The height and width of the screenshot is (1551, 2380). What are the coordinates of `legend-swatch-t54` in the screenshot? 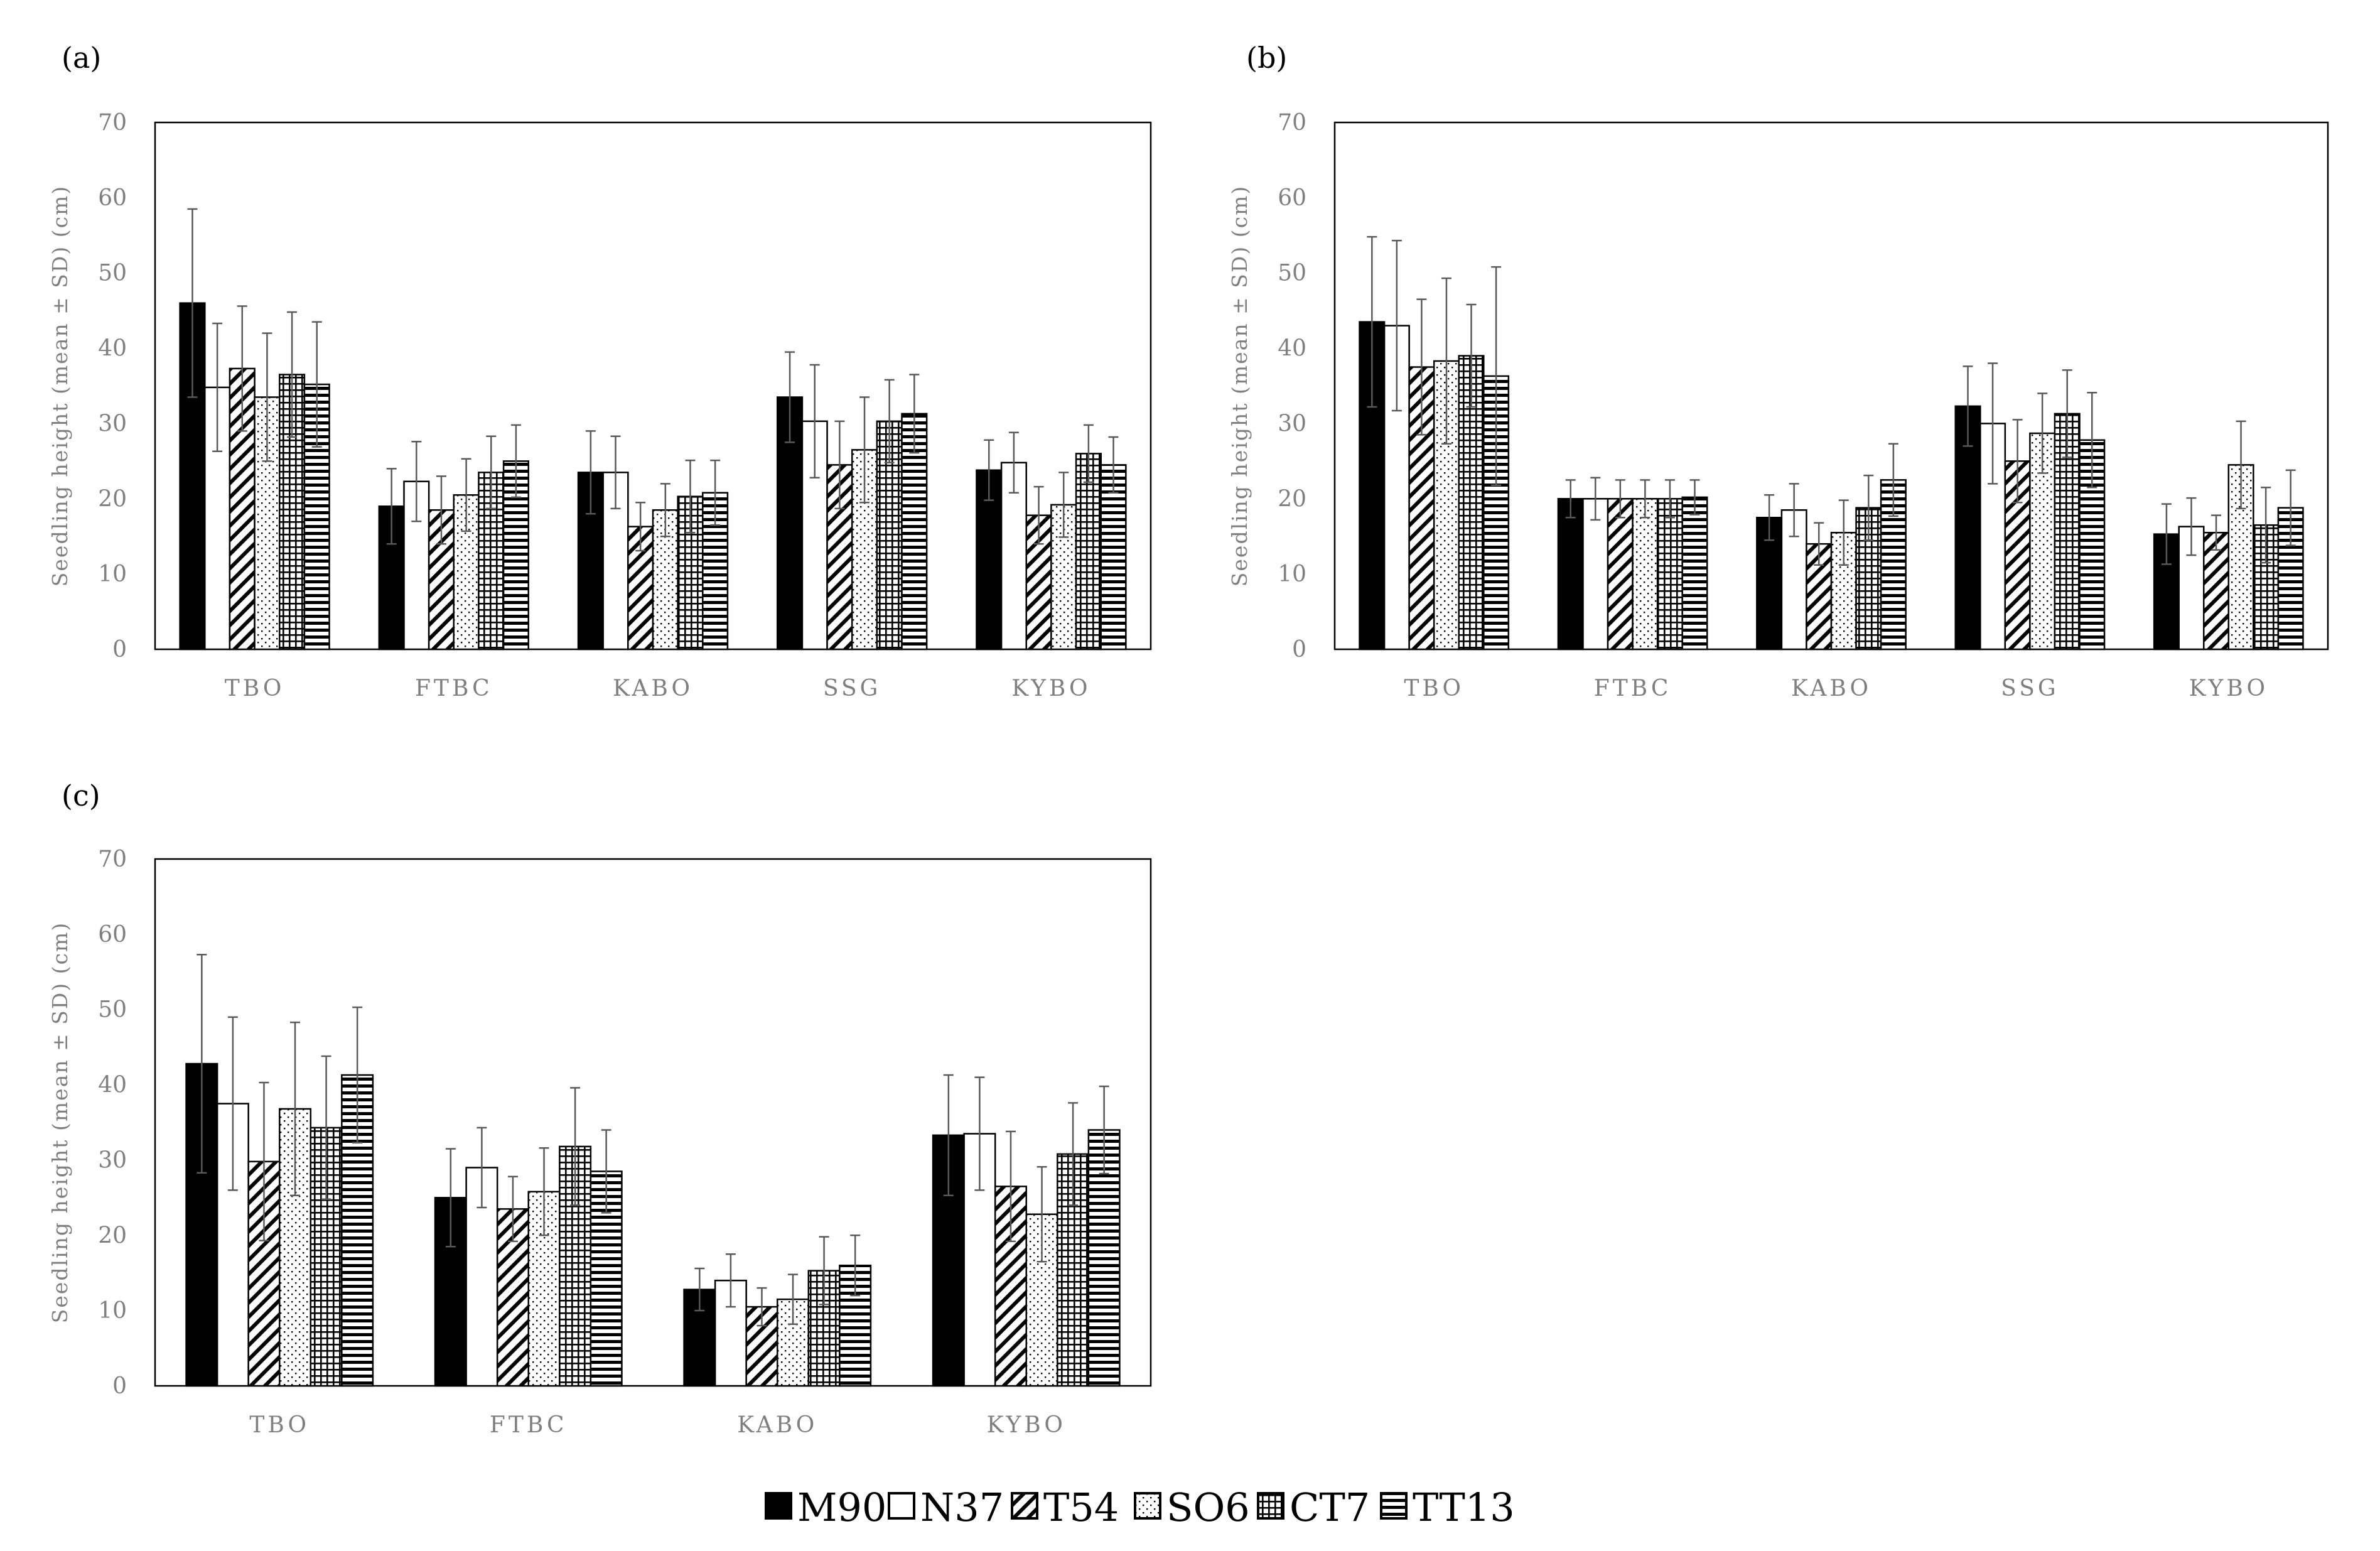 It's located at (1024, 1506).